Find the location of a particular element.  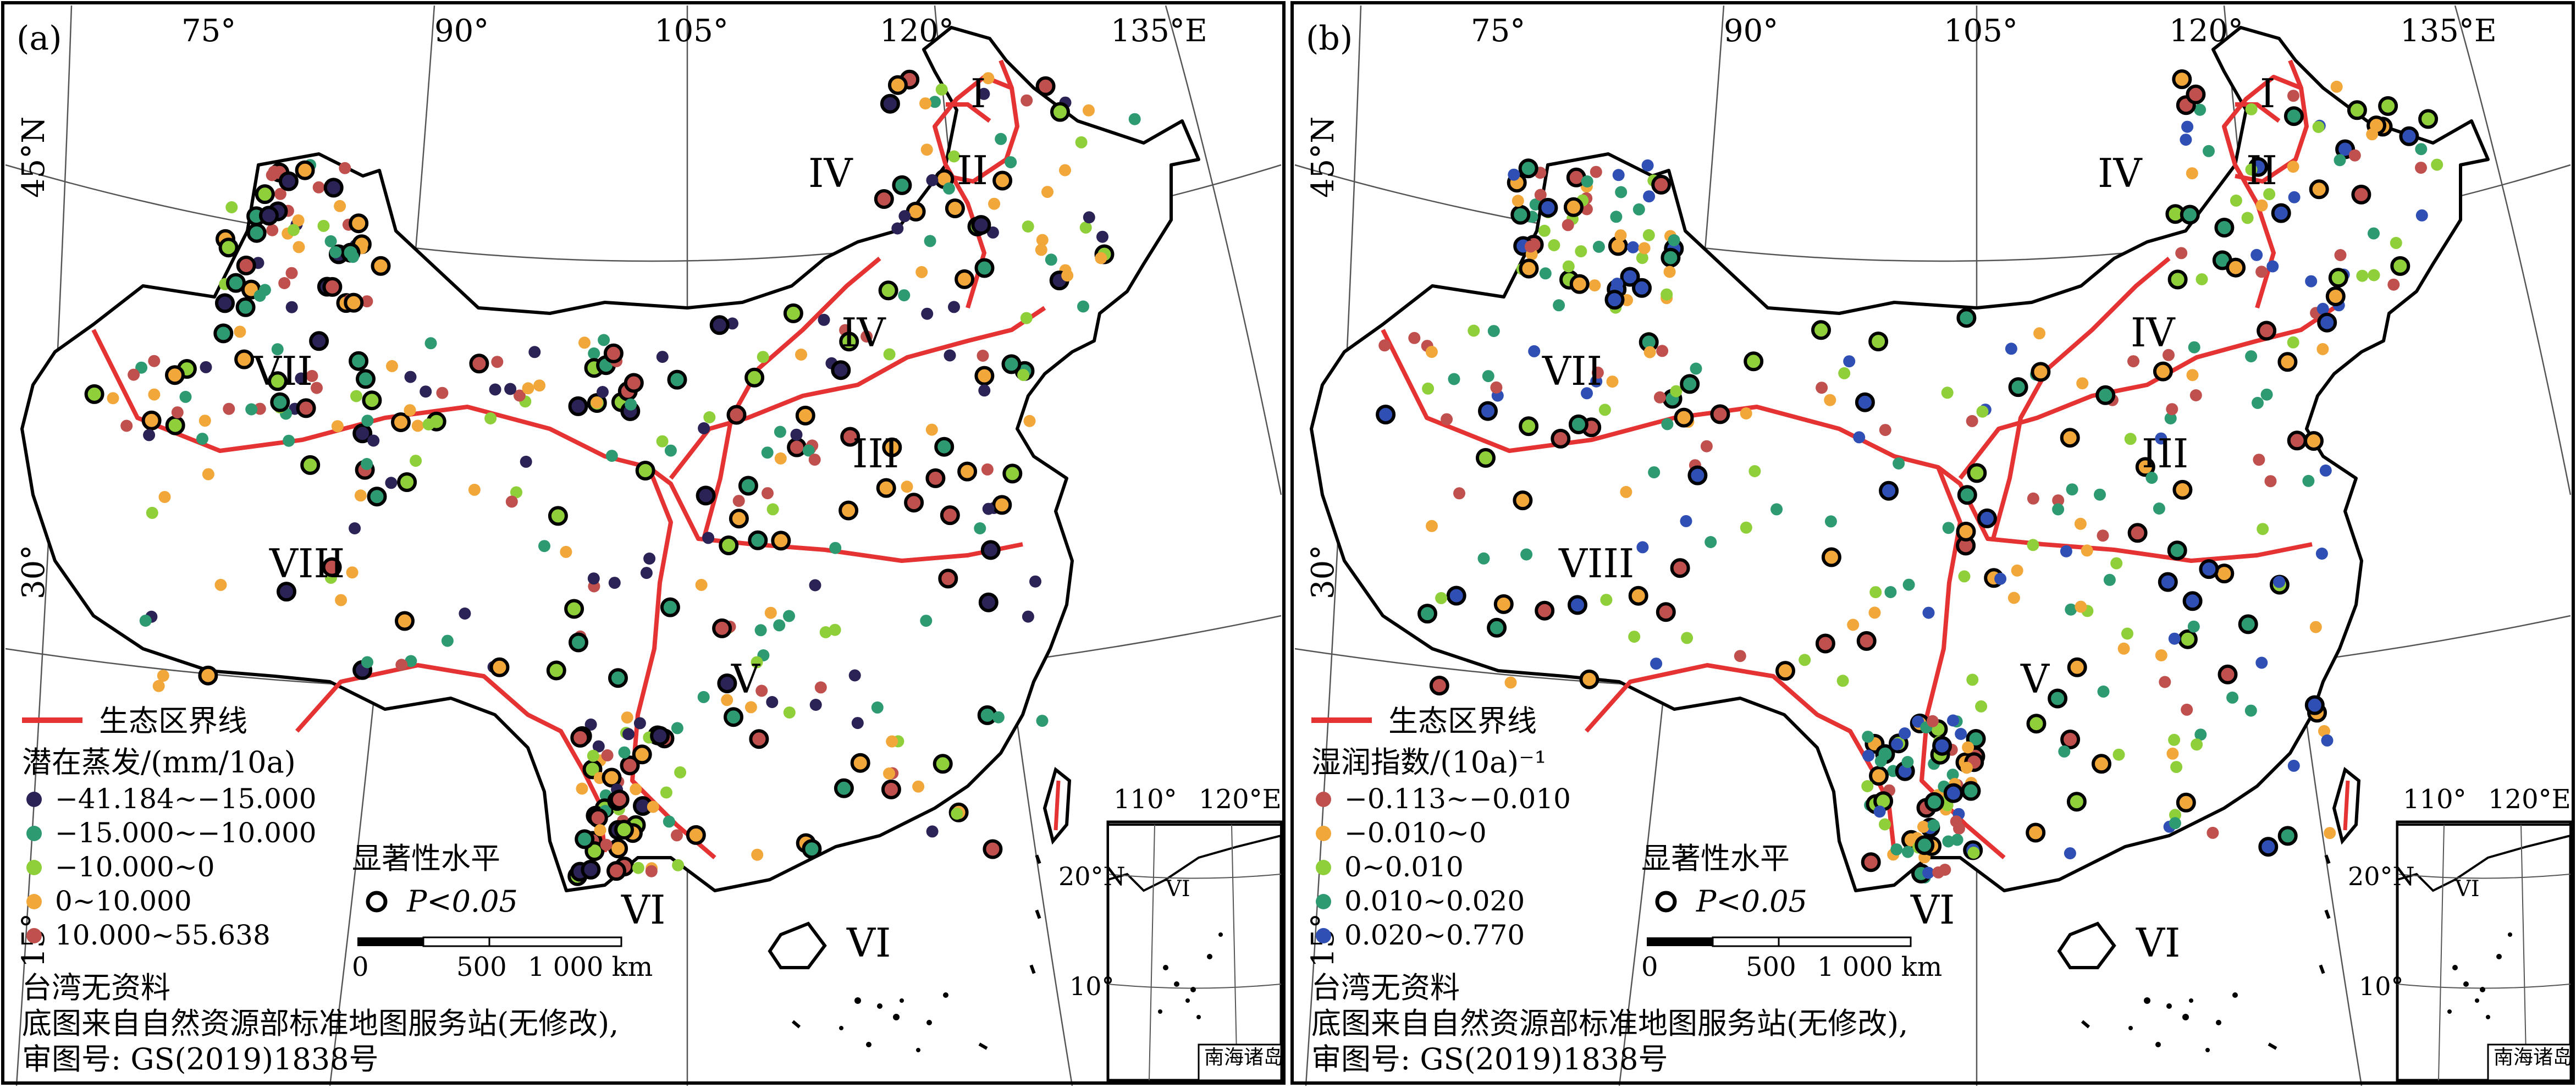

scale-label: 0 is located at coordinates (1649, 967).